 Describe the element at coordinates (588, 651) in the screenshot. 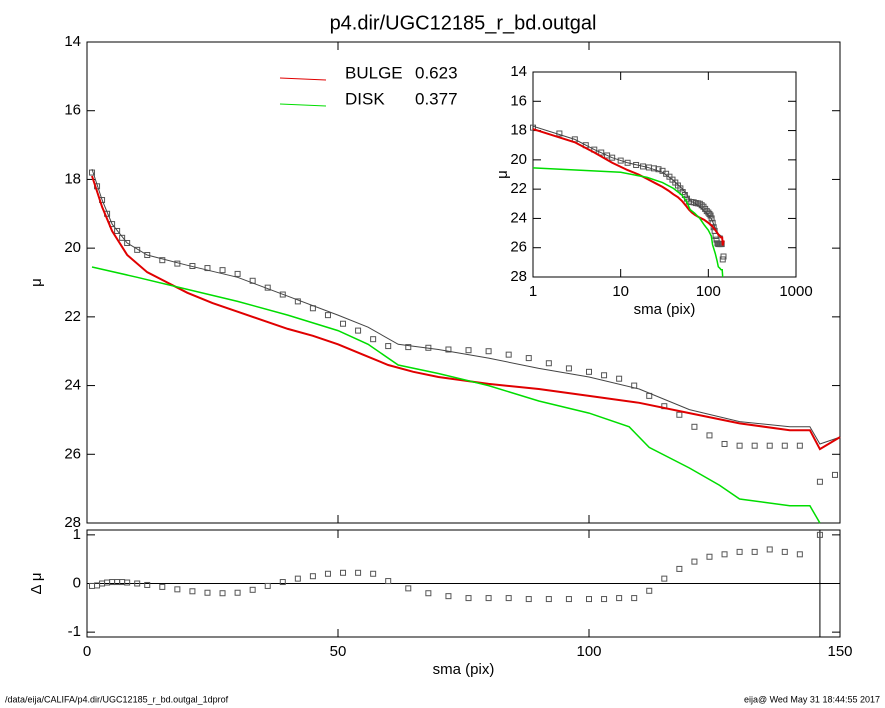

I see `x-tick-label: 100` at that location.